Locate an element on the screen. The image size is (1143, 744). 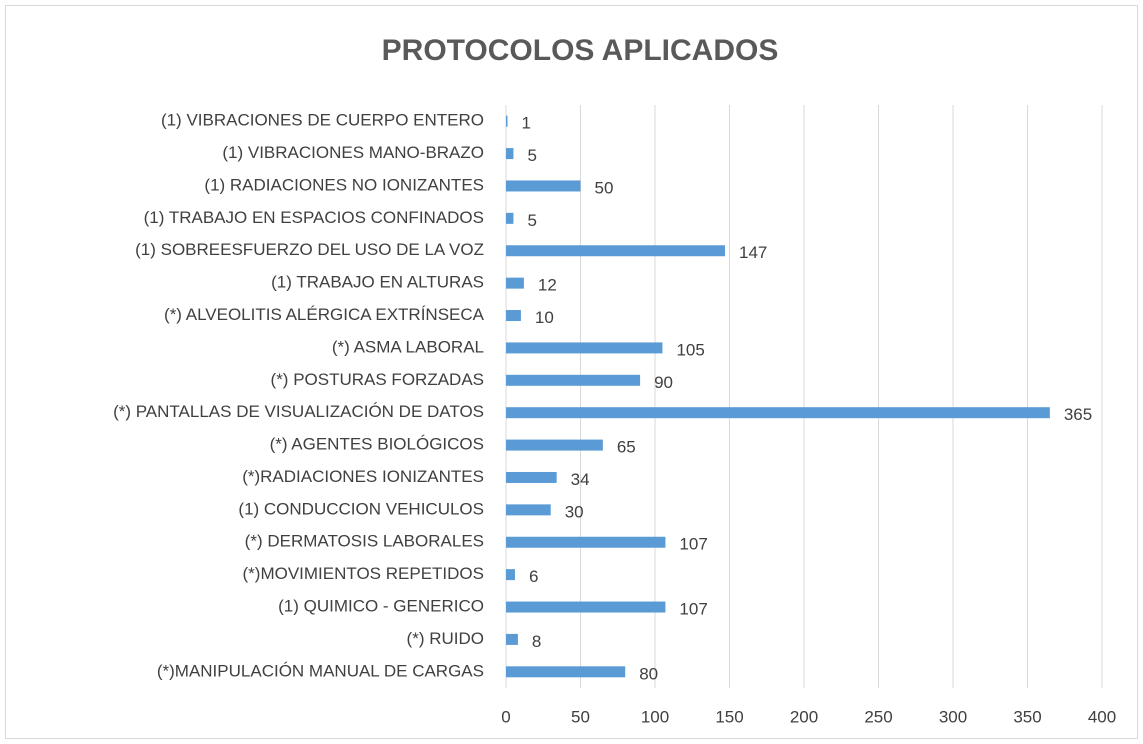
y-tick-label: (*) ALVEOLITIS ALÉRGICA EXTRÍNSECA is located at coordinates (324, 314).